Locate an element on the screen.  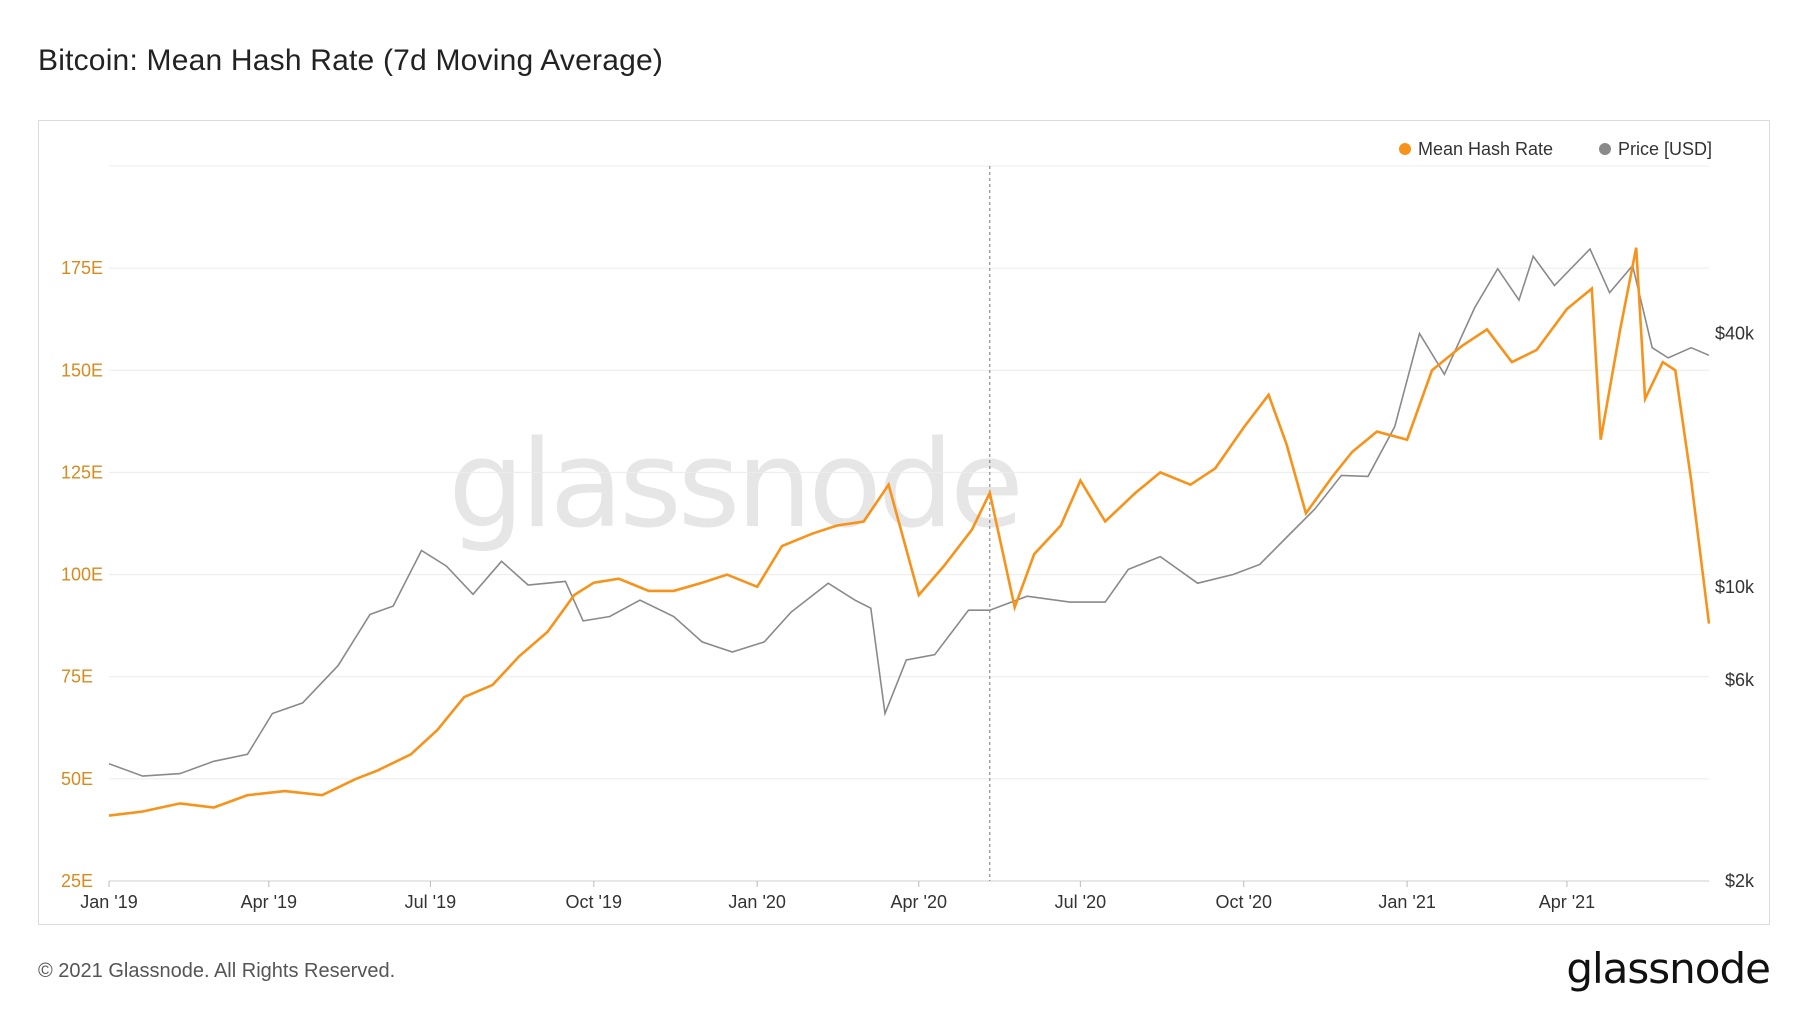
right-axis-ticks: $2k $6k $10k $40k is located at coordinates (1735, 607).